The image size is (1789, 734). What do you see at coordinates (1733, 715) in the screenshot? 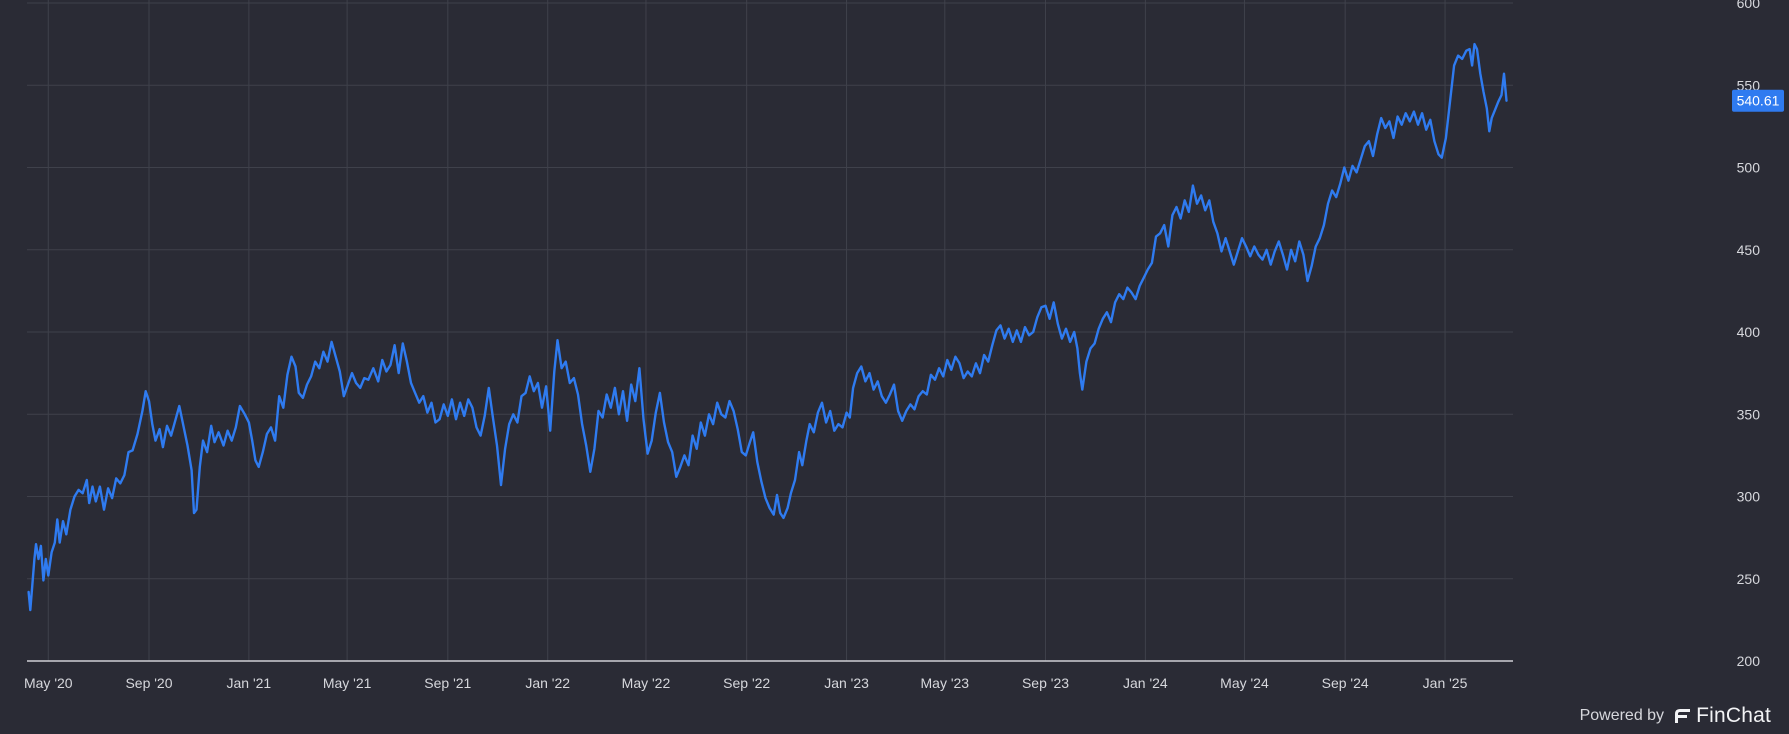
I see `finchat-brand-name: FinChat` at bounding box center [1733, 715].